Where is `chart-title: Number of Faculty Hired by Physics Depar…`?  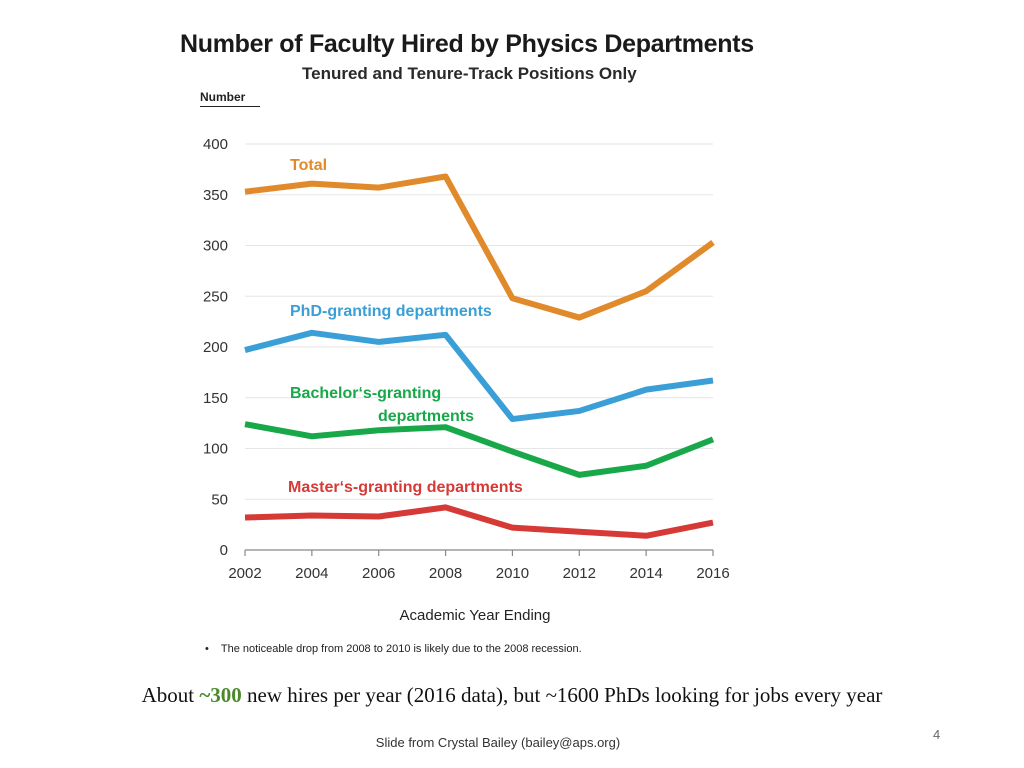
chart-title: Number of Faculty Hired by Physics Depar… is located at coordinates (467, 44).